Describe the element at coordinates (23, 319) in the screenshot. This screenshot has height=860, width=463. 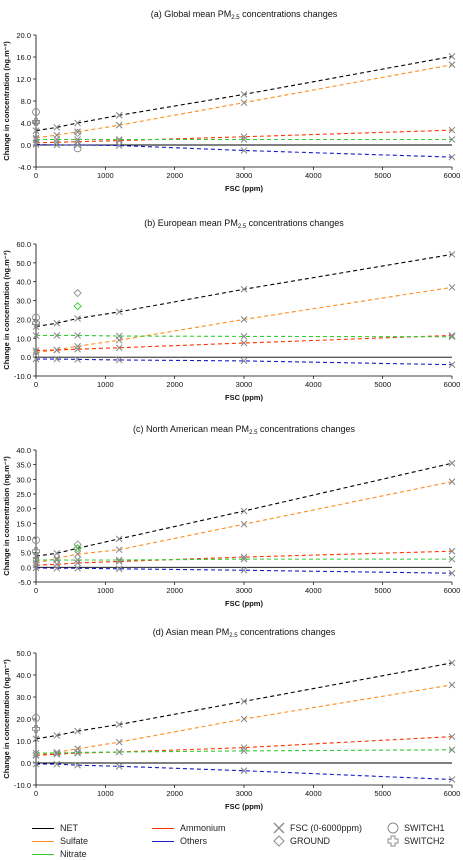
I see `chart2-ytick-label: 20.0` at that location.